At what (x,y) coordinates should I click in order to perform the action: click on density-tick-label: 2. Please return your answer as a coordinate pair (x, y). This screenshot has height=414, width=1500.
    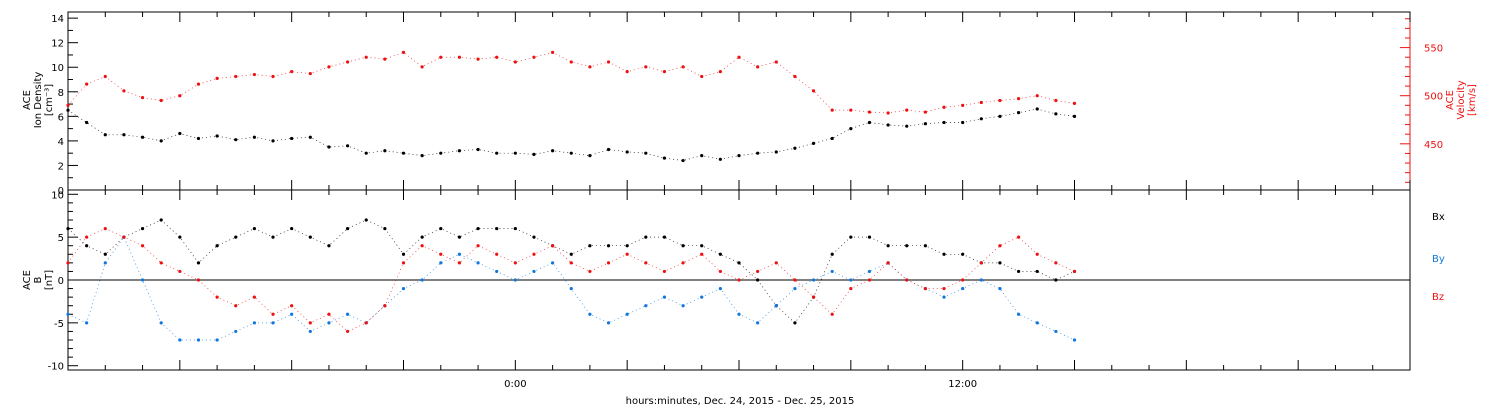
    Looking at the image, I should click on (61, 166).